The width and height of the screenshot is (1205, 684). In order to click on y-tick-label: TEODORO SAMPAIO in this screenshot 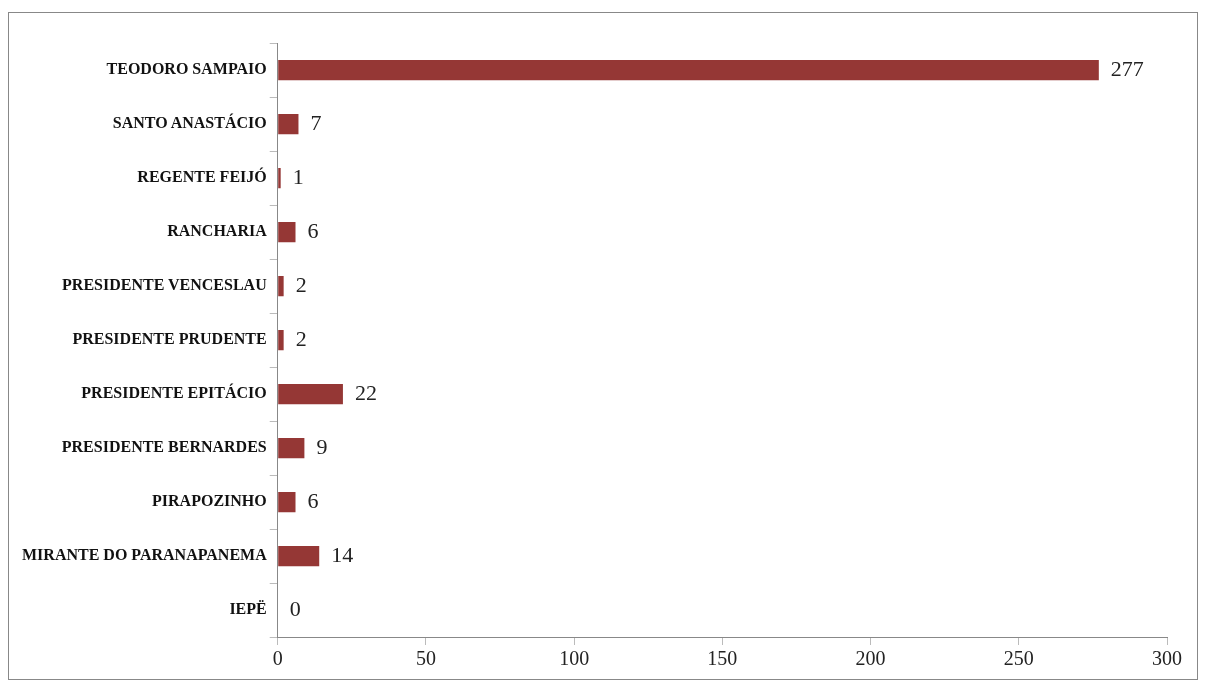, I will do `click(186, 69)`.